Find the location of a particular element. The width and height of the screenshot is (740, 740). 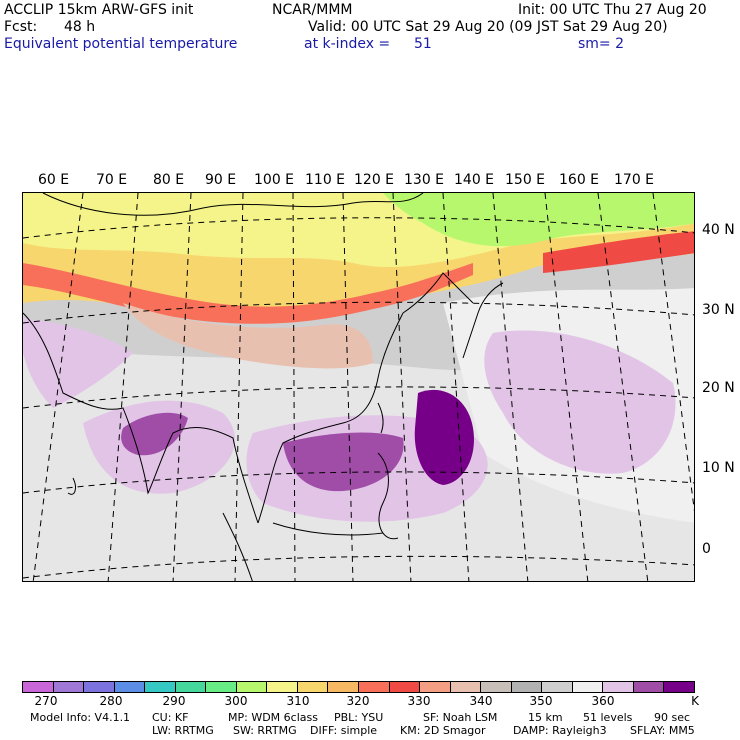

footer-item: PBL: YSU is located at coordinates (359, 717).